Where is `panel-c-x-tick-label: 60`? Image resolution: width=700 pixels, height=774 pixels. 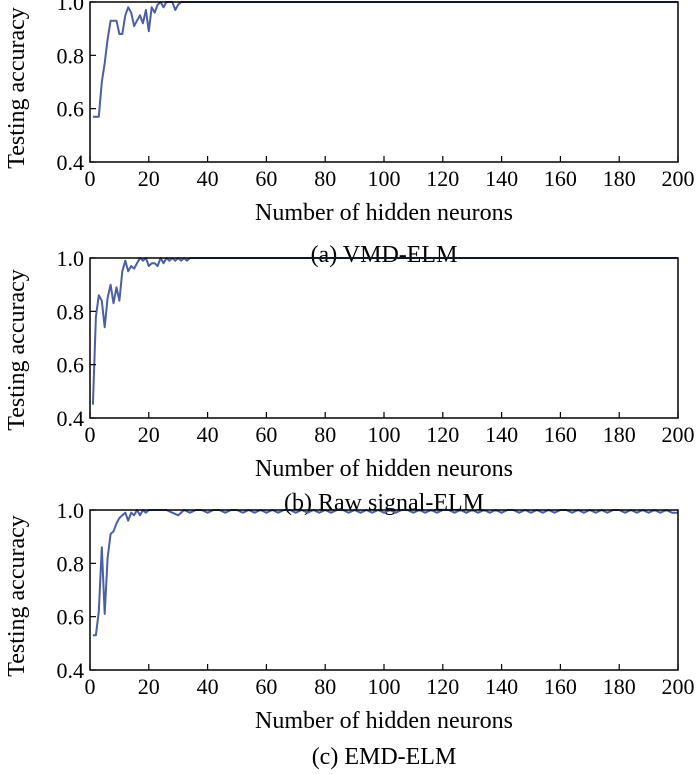
panel-c-x-tick-label: 60 is located at coordinates (266, 686).